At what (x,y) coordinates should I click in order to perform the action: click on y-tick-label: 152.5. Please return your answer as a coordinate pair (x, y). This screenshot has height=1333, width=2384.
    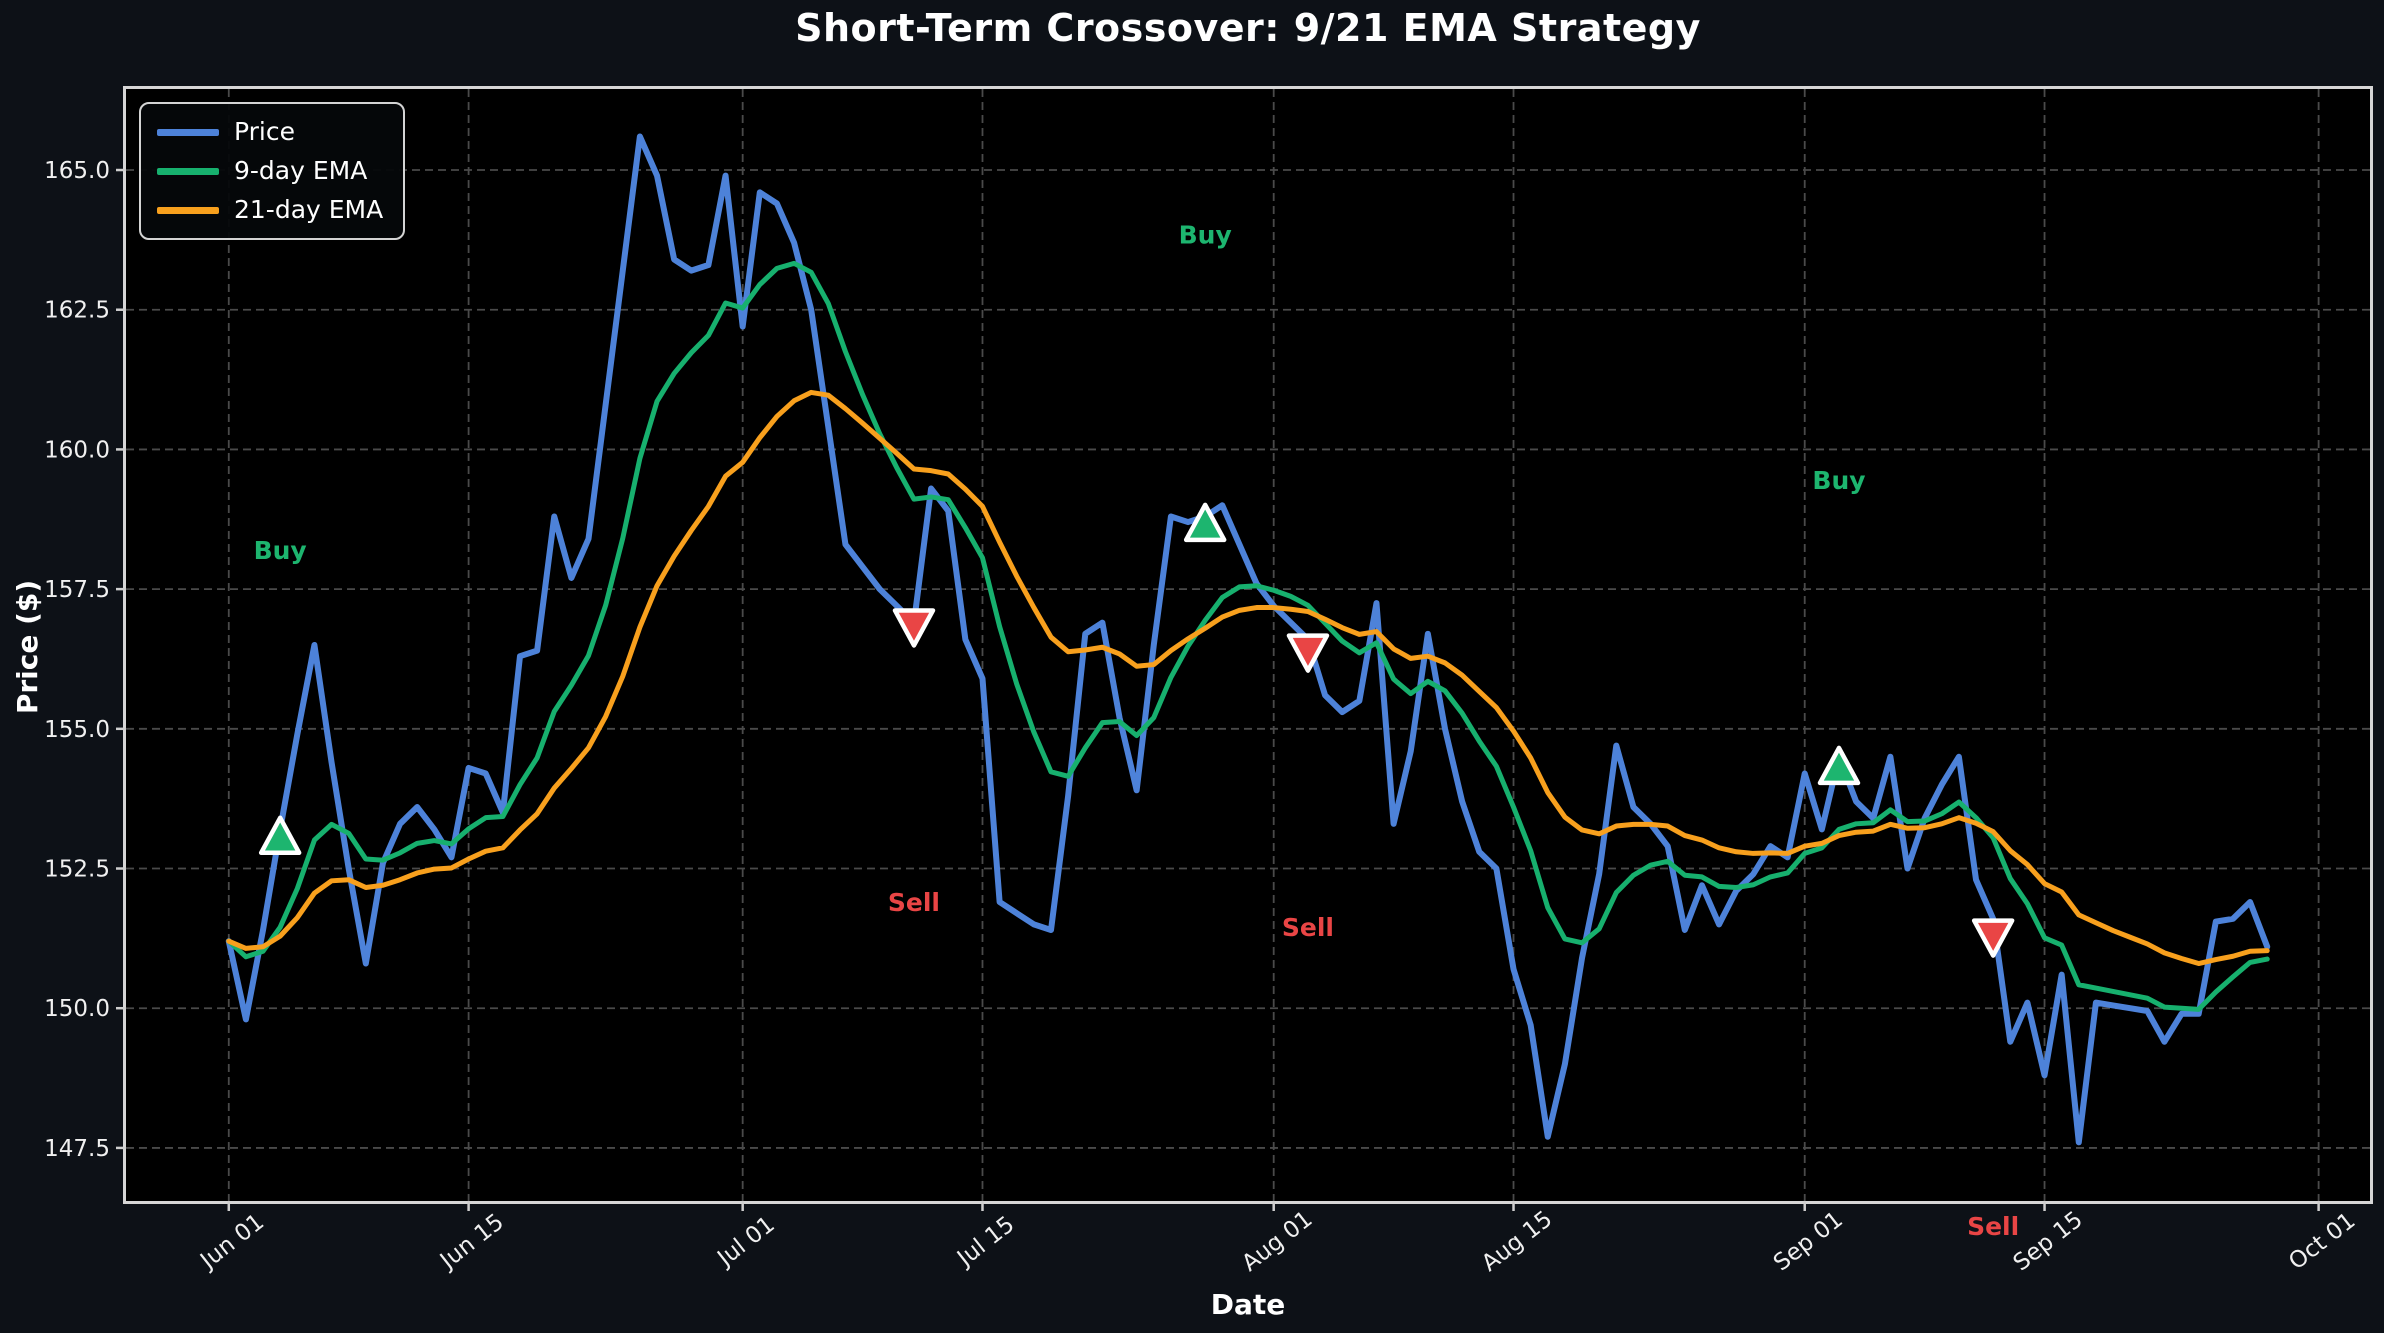
    Looking at the image, I should click on (77, 870).